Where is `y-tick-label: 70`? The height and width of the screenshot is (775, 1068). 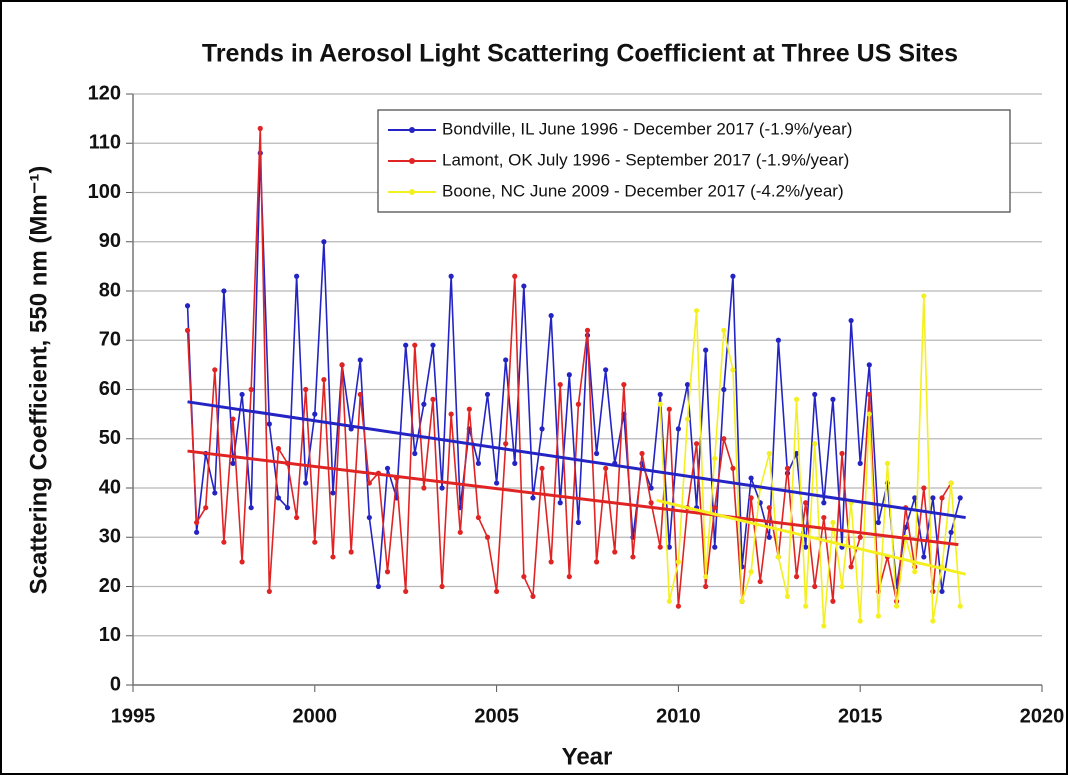 y-tick-label: 70 is located at coordinates (110, 340).